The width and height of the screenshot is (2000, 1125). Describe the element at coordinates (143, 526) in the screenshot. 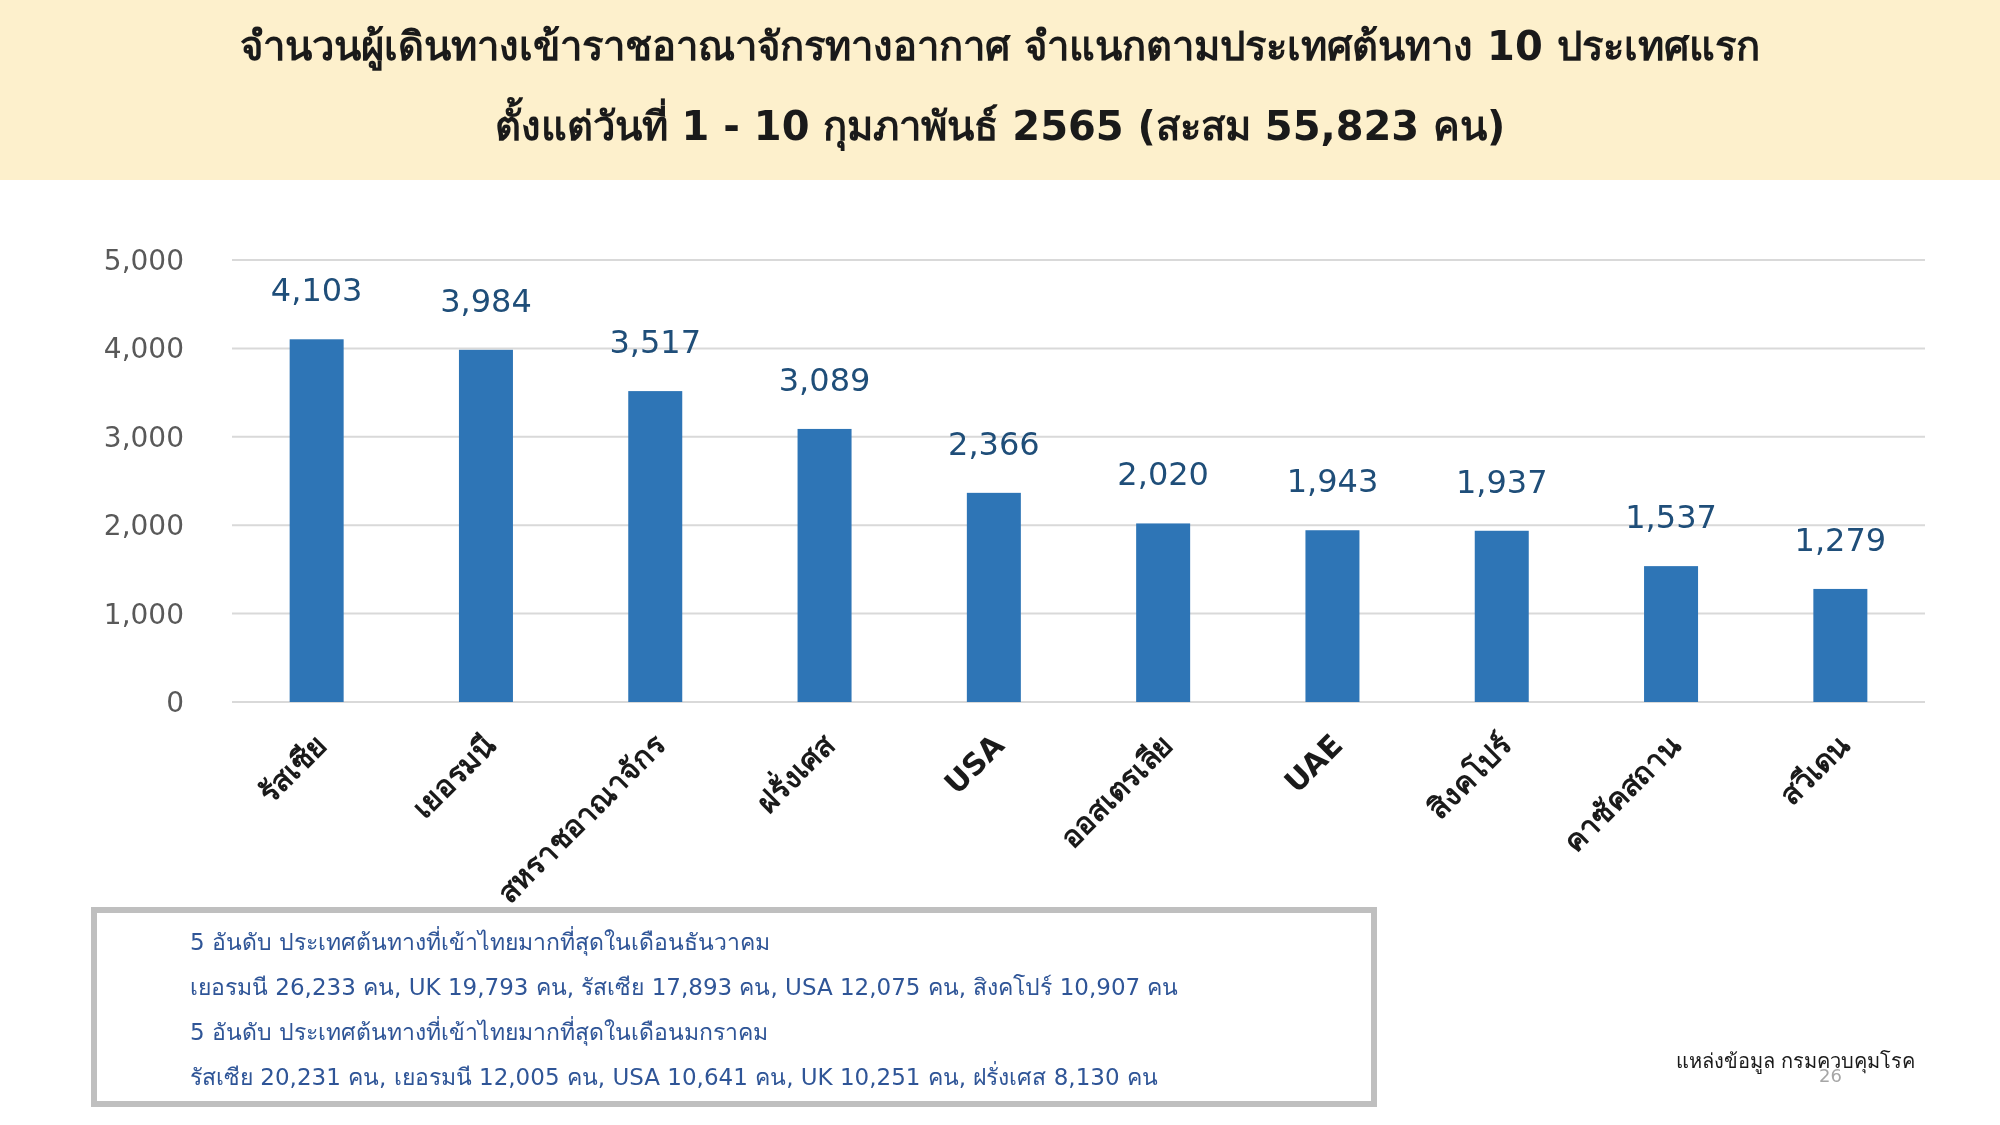

I see `y-tick-label: 2,000` at that location.